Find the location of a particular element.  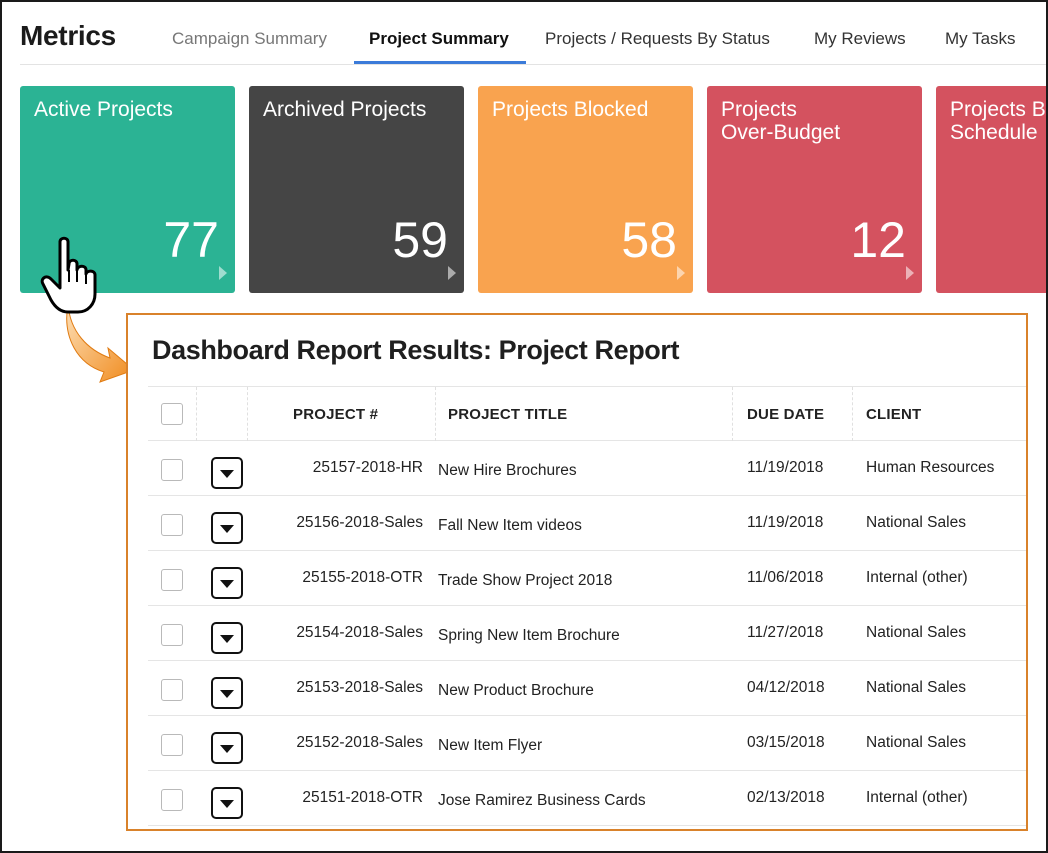

tile-value: 77 is located at coordinates (191, 240).